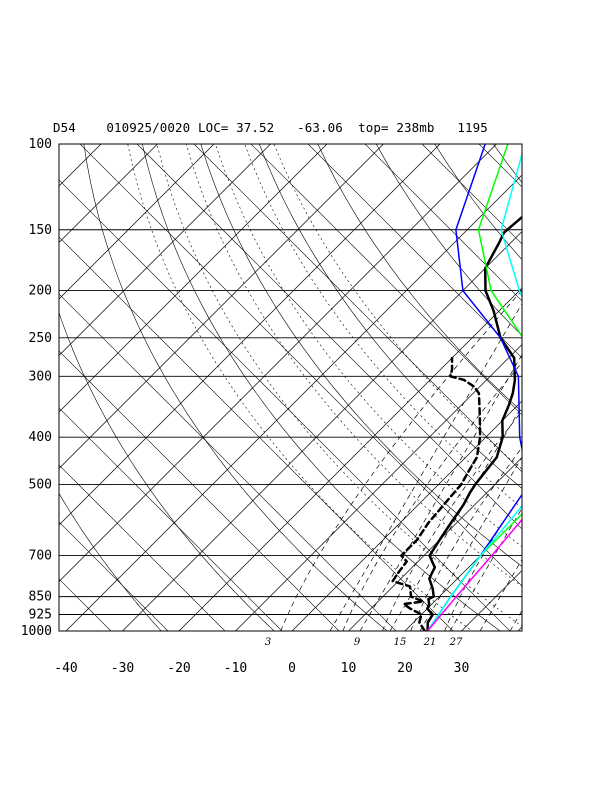  Describe the element at coordinates (40, 230) in the screenshot. I see `pressure-tick-label: 150` at that location.